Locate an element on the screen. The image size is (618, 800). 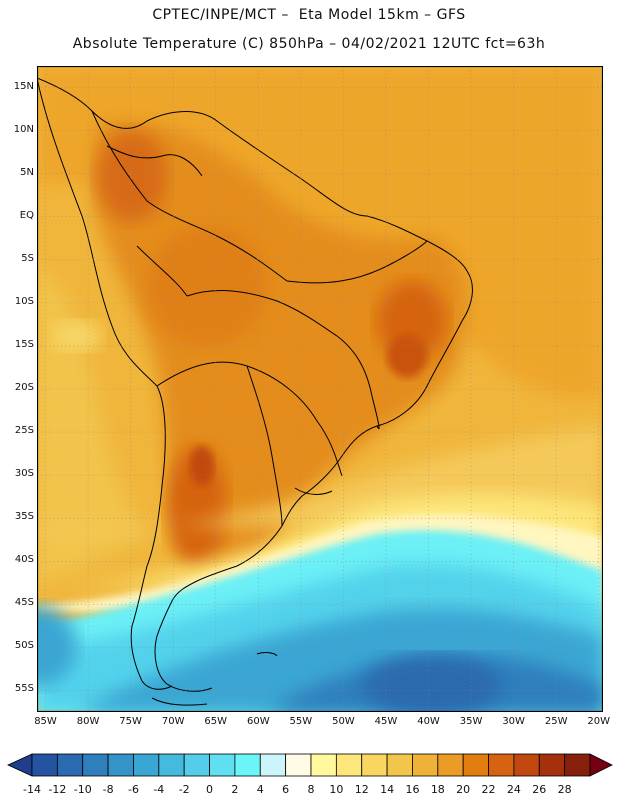
lat-label: 40S is located at coordinates (24, 560).